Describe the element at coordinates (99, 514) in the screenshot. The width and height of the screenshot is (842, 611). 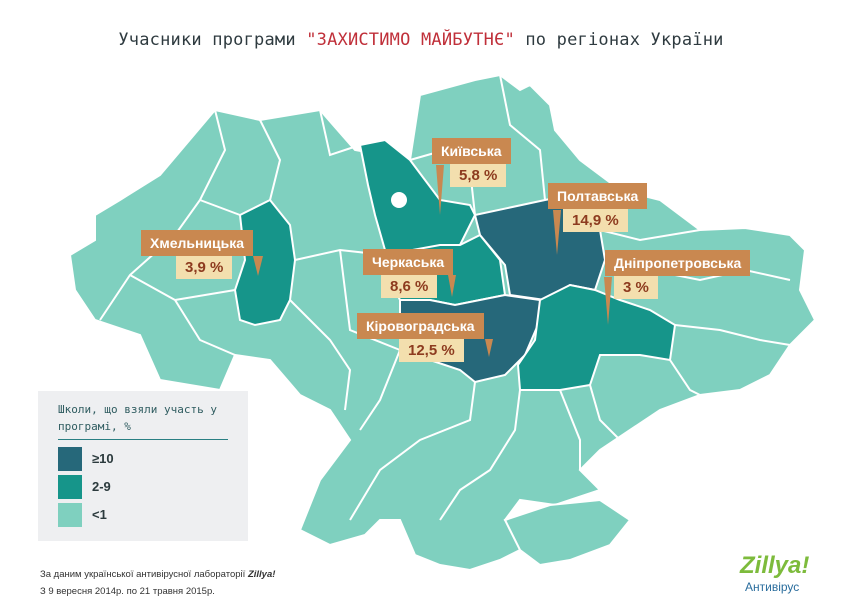
I see `legend-label: <1` at that location.